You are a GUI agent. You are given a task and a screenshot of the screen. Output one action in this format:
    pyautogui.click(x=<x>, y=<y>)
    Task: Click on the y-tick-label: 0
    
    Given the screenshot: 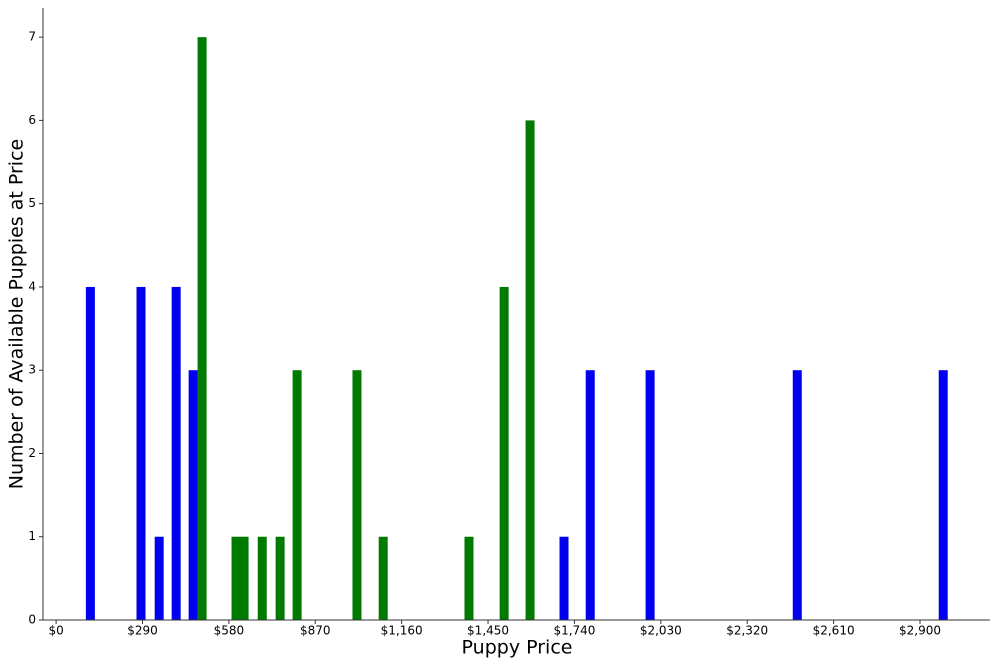 What is the action you would take?
    pyautogui.click(x=32, y=620)
    